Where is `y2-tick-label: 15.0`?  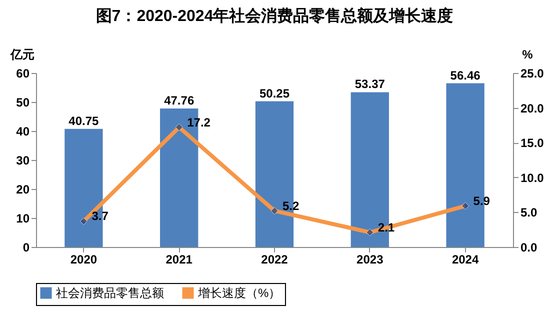
y2-tick-label: 15.0 is located at coordinates (532, 143).